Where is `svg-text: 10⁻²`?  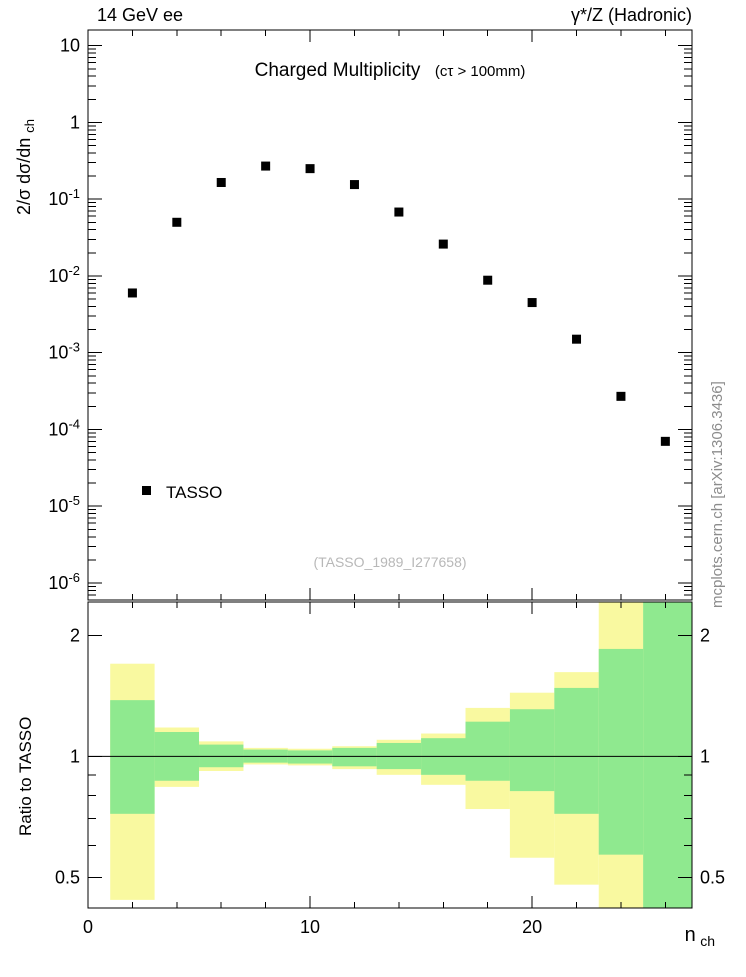
svg-text: 10⁻² is located at coordinates (64, 274).